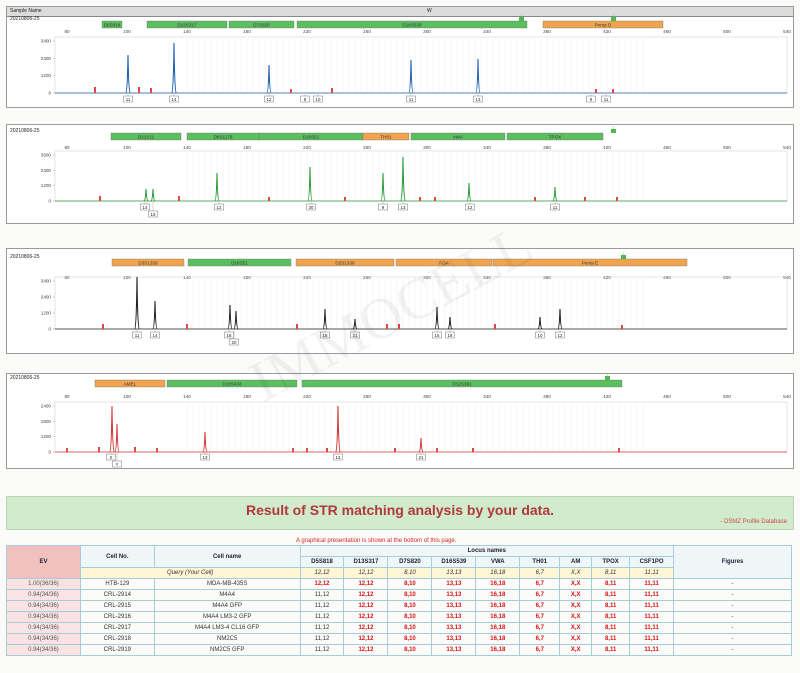 Image resolution: width=800 pixels, height=673 pixels. Describe the element at coordinates (603, 25) in the screenshot. I see `locus-bin-label: Penta D` at that location.